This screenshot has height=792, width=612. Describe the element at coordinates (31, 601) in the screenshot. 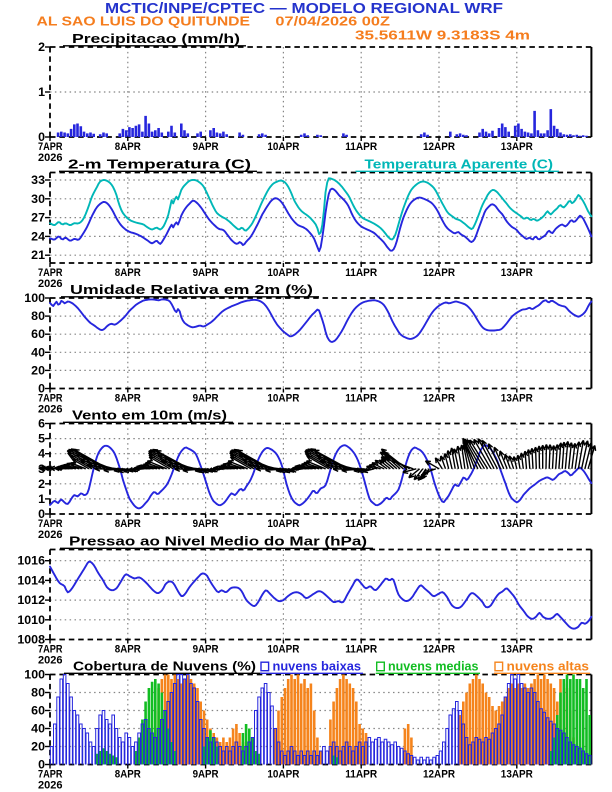

I see `svg-text: 1012` at that location.